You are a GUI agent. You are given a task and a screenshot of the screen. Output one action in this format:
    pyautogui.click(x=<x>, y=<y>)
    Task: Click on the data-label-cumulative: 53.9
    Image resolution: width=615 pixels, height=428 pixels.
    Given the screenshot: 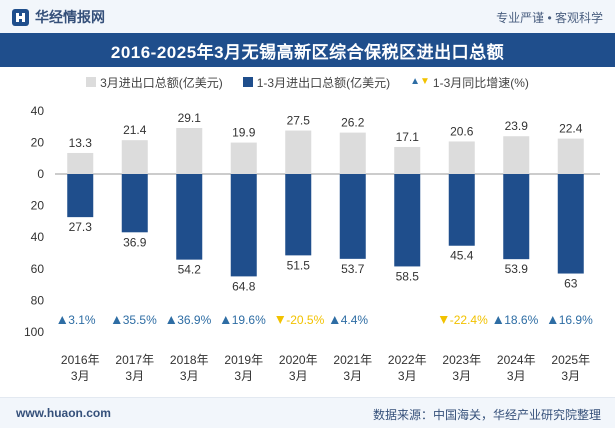 What is the action you would take?
    pyautogui.click(x=517, y=269)
    